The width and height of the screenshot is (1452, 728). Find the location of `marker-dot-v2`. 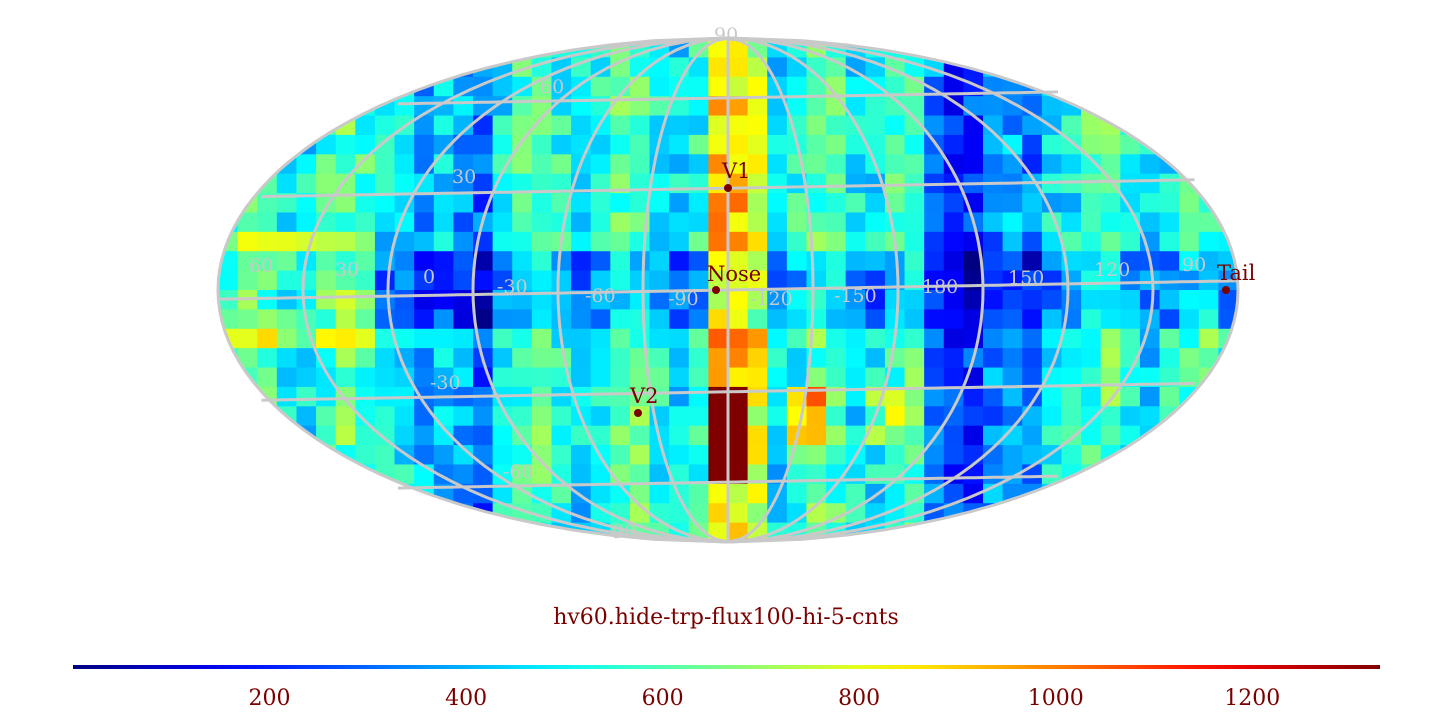

marker-dot-v2 is located at coordinates (638, 413).